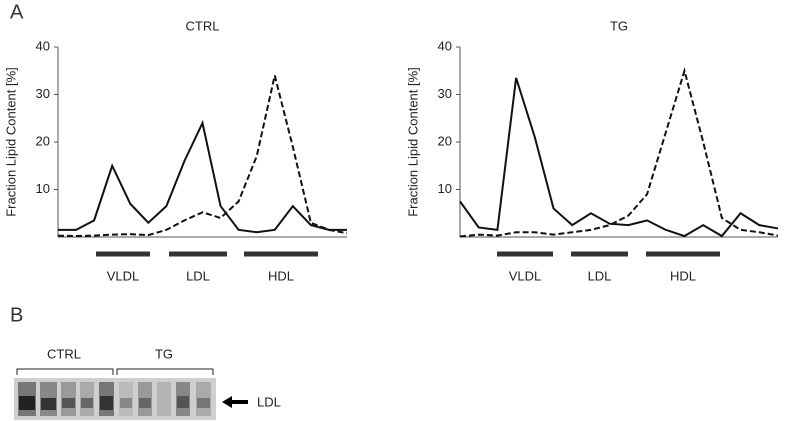  What do you see at coordinates (619, 25) in the screenshot?
I see `chart-title: TG` at bounding box center [619, 25].